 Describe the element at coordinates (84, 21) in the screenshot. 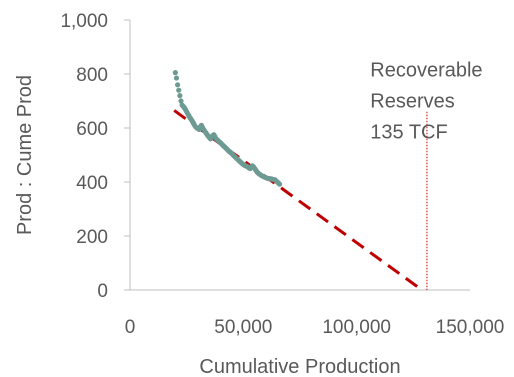

I see `y-tick-label: 1,000` at that location.